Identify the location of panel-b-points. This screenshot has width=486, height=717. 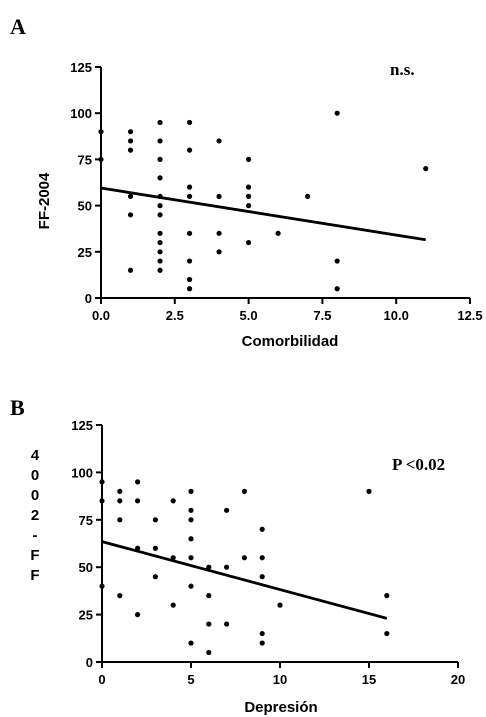
(244, 567).